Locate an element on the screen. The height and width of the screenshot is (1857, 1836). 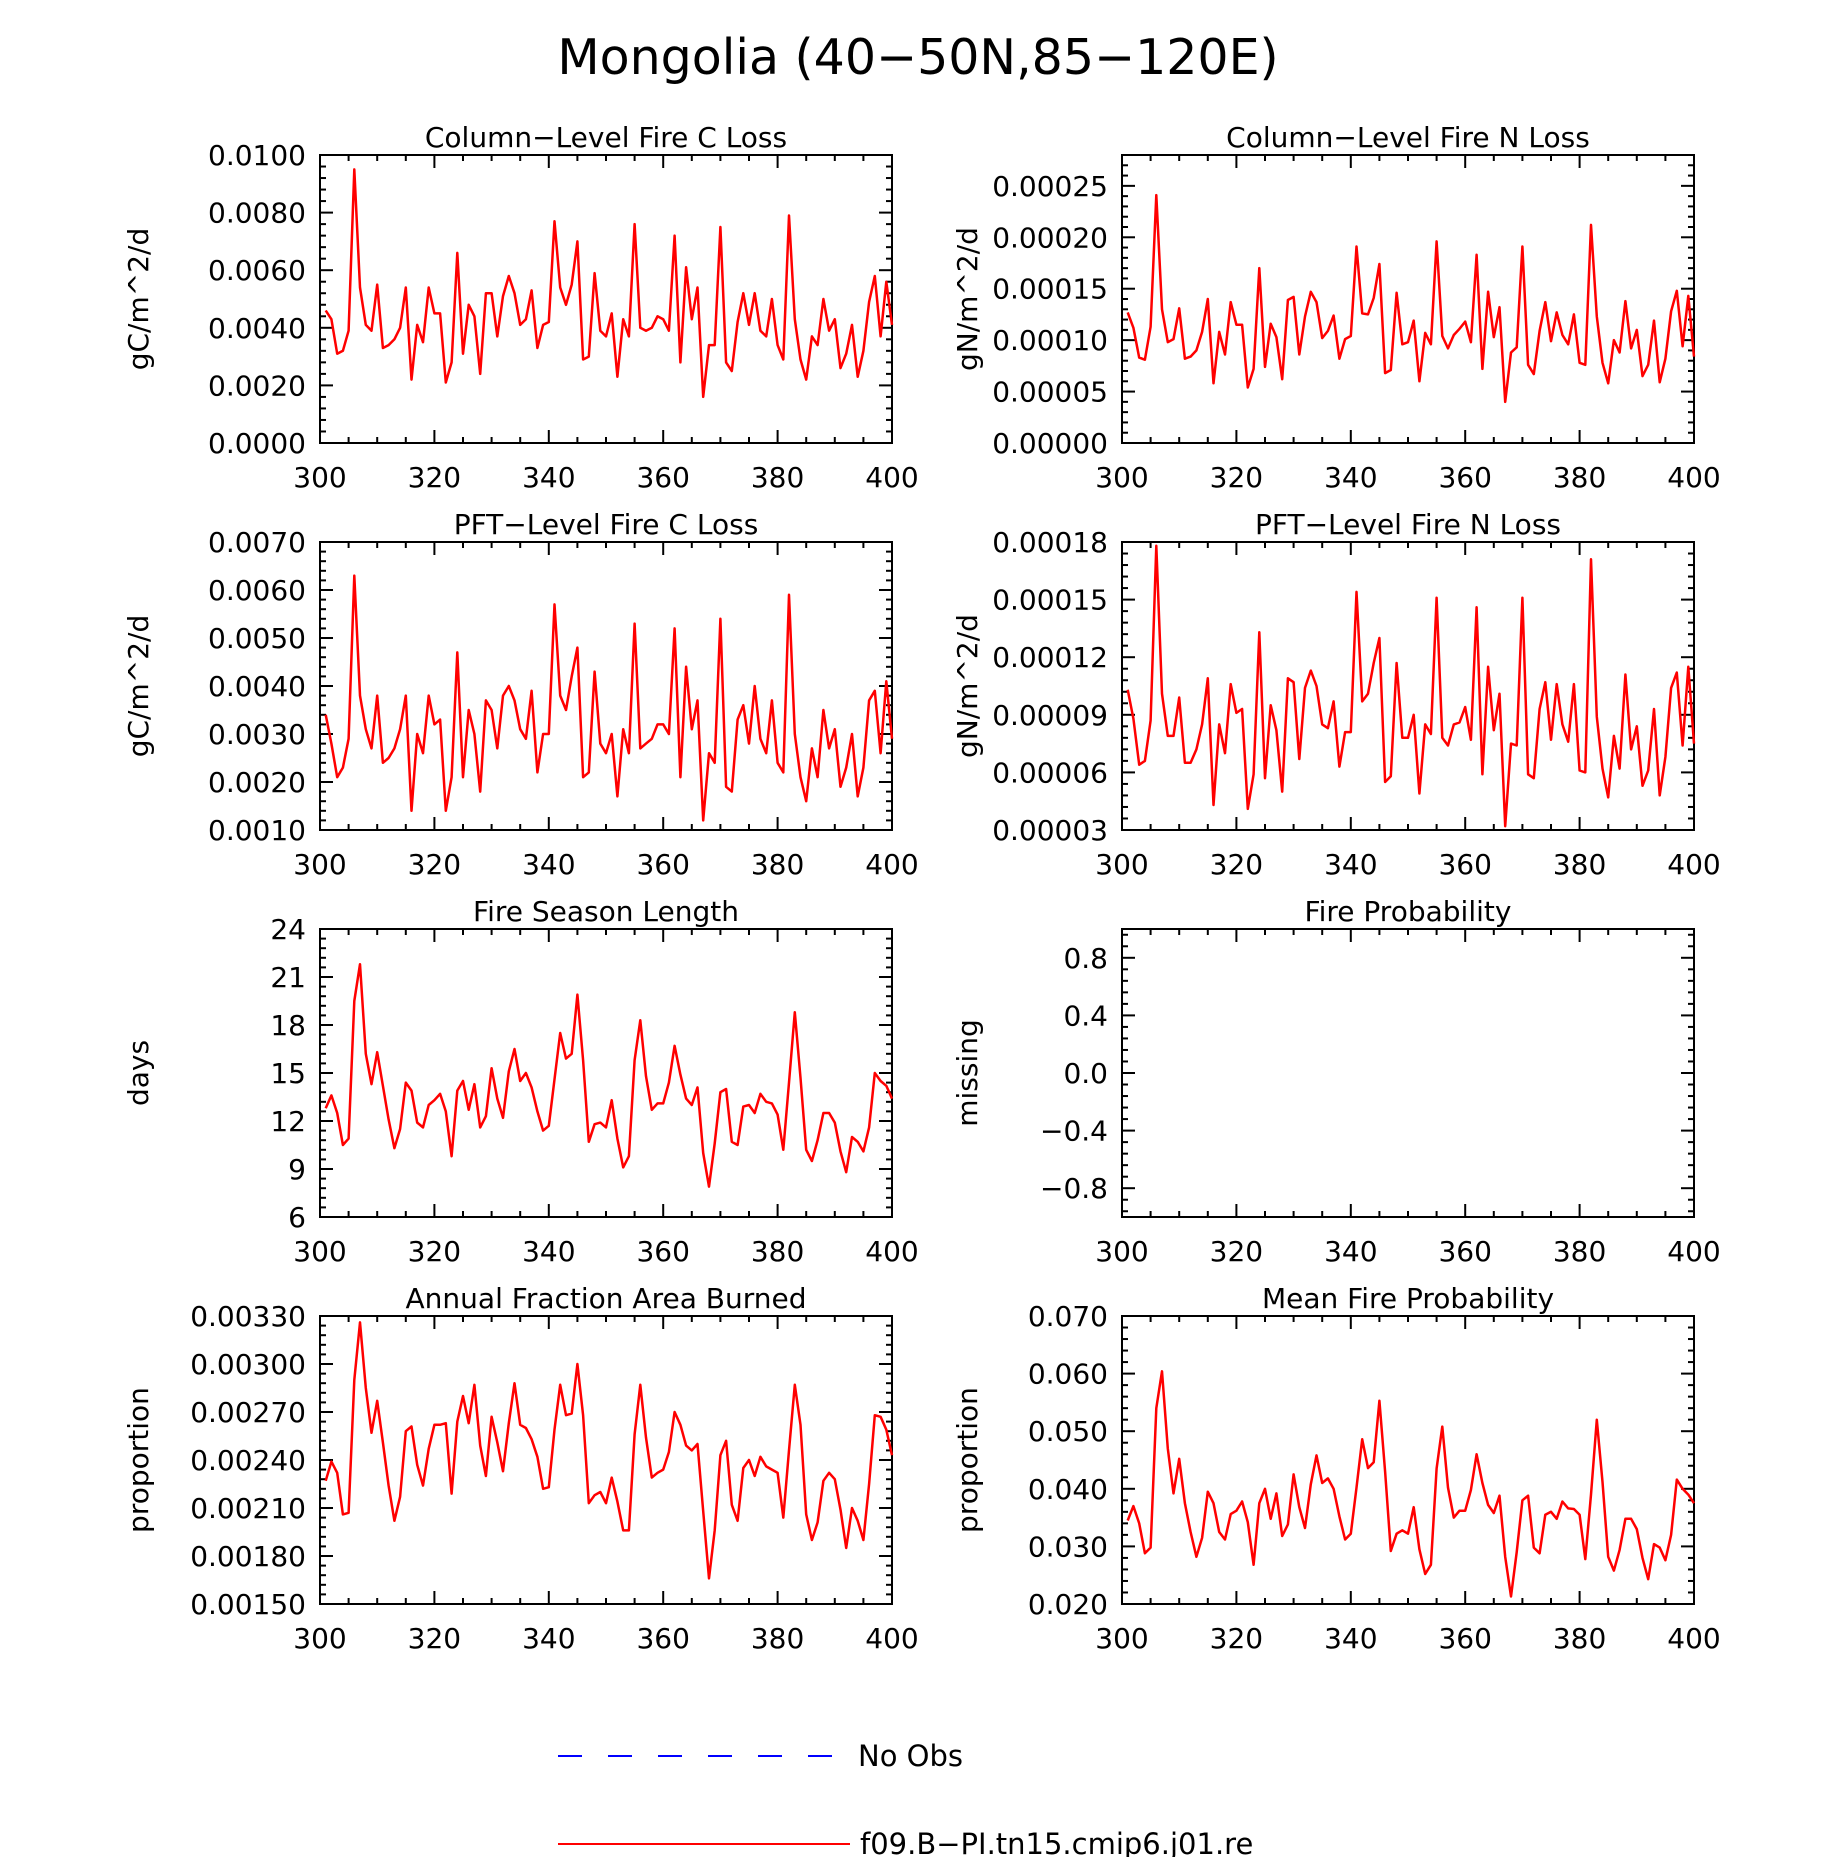
y-tick-label: 15 is located at coordinates (288, 1073).